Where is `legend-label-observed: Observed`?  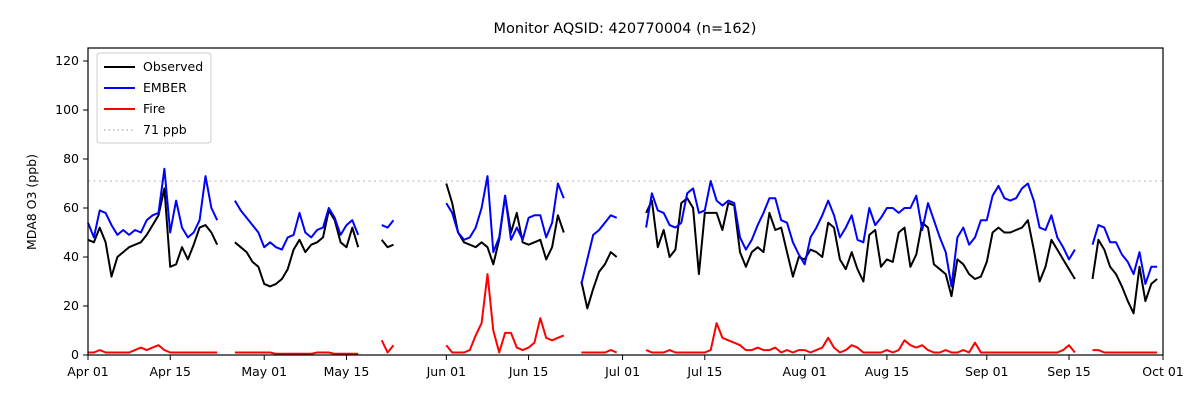 legend-label-observed: Observed is located at coordinates (173, 66).